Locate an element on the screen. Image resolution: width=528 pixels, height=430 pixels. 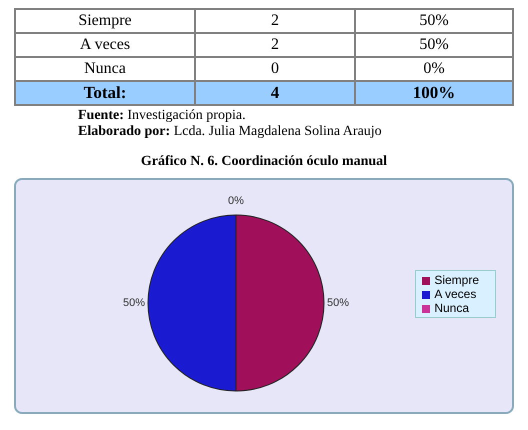
text: 100% is located at coordinates (434, 93).